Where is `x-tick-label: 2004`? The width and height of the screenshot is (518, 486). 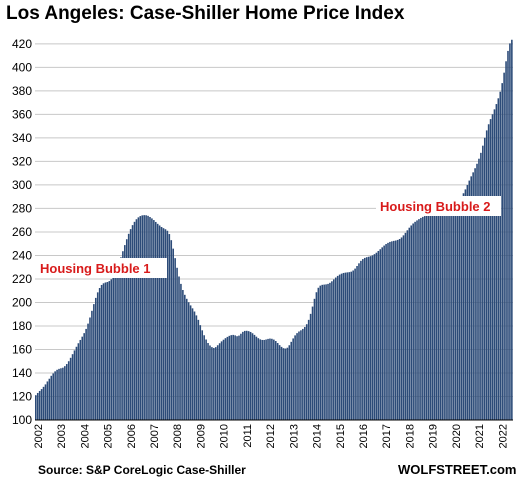 x-tick-label: 2004 is located at coordinates (85, 436).